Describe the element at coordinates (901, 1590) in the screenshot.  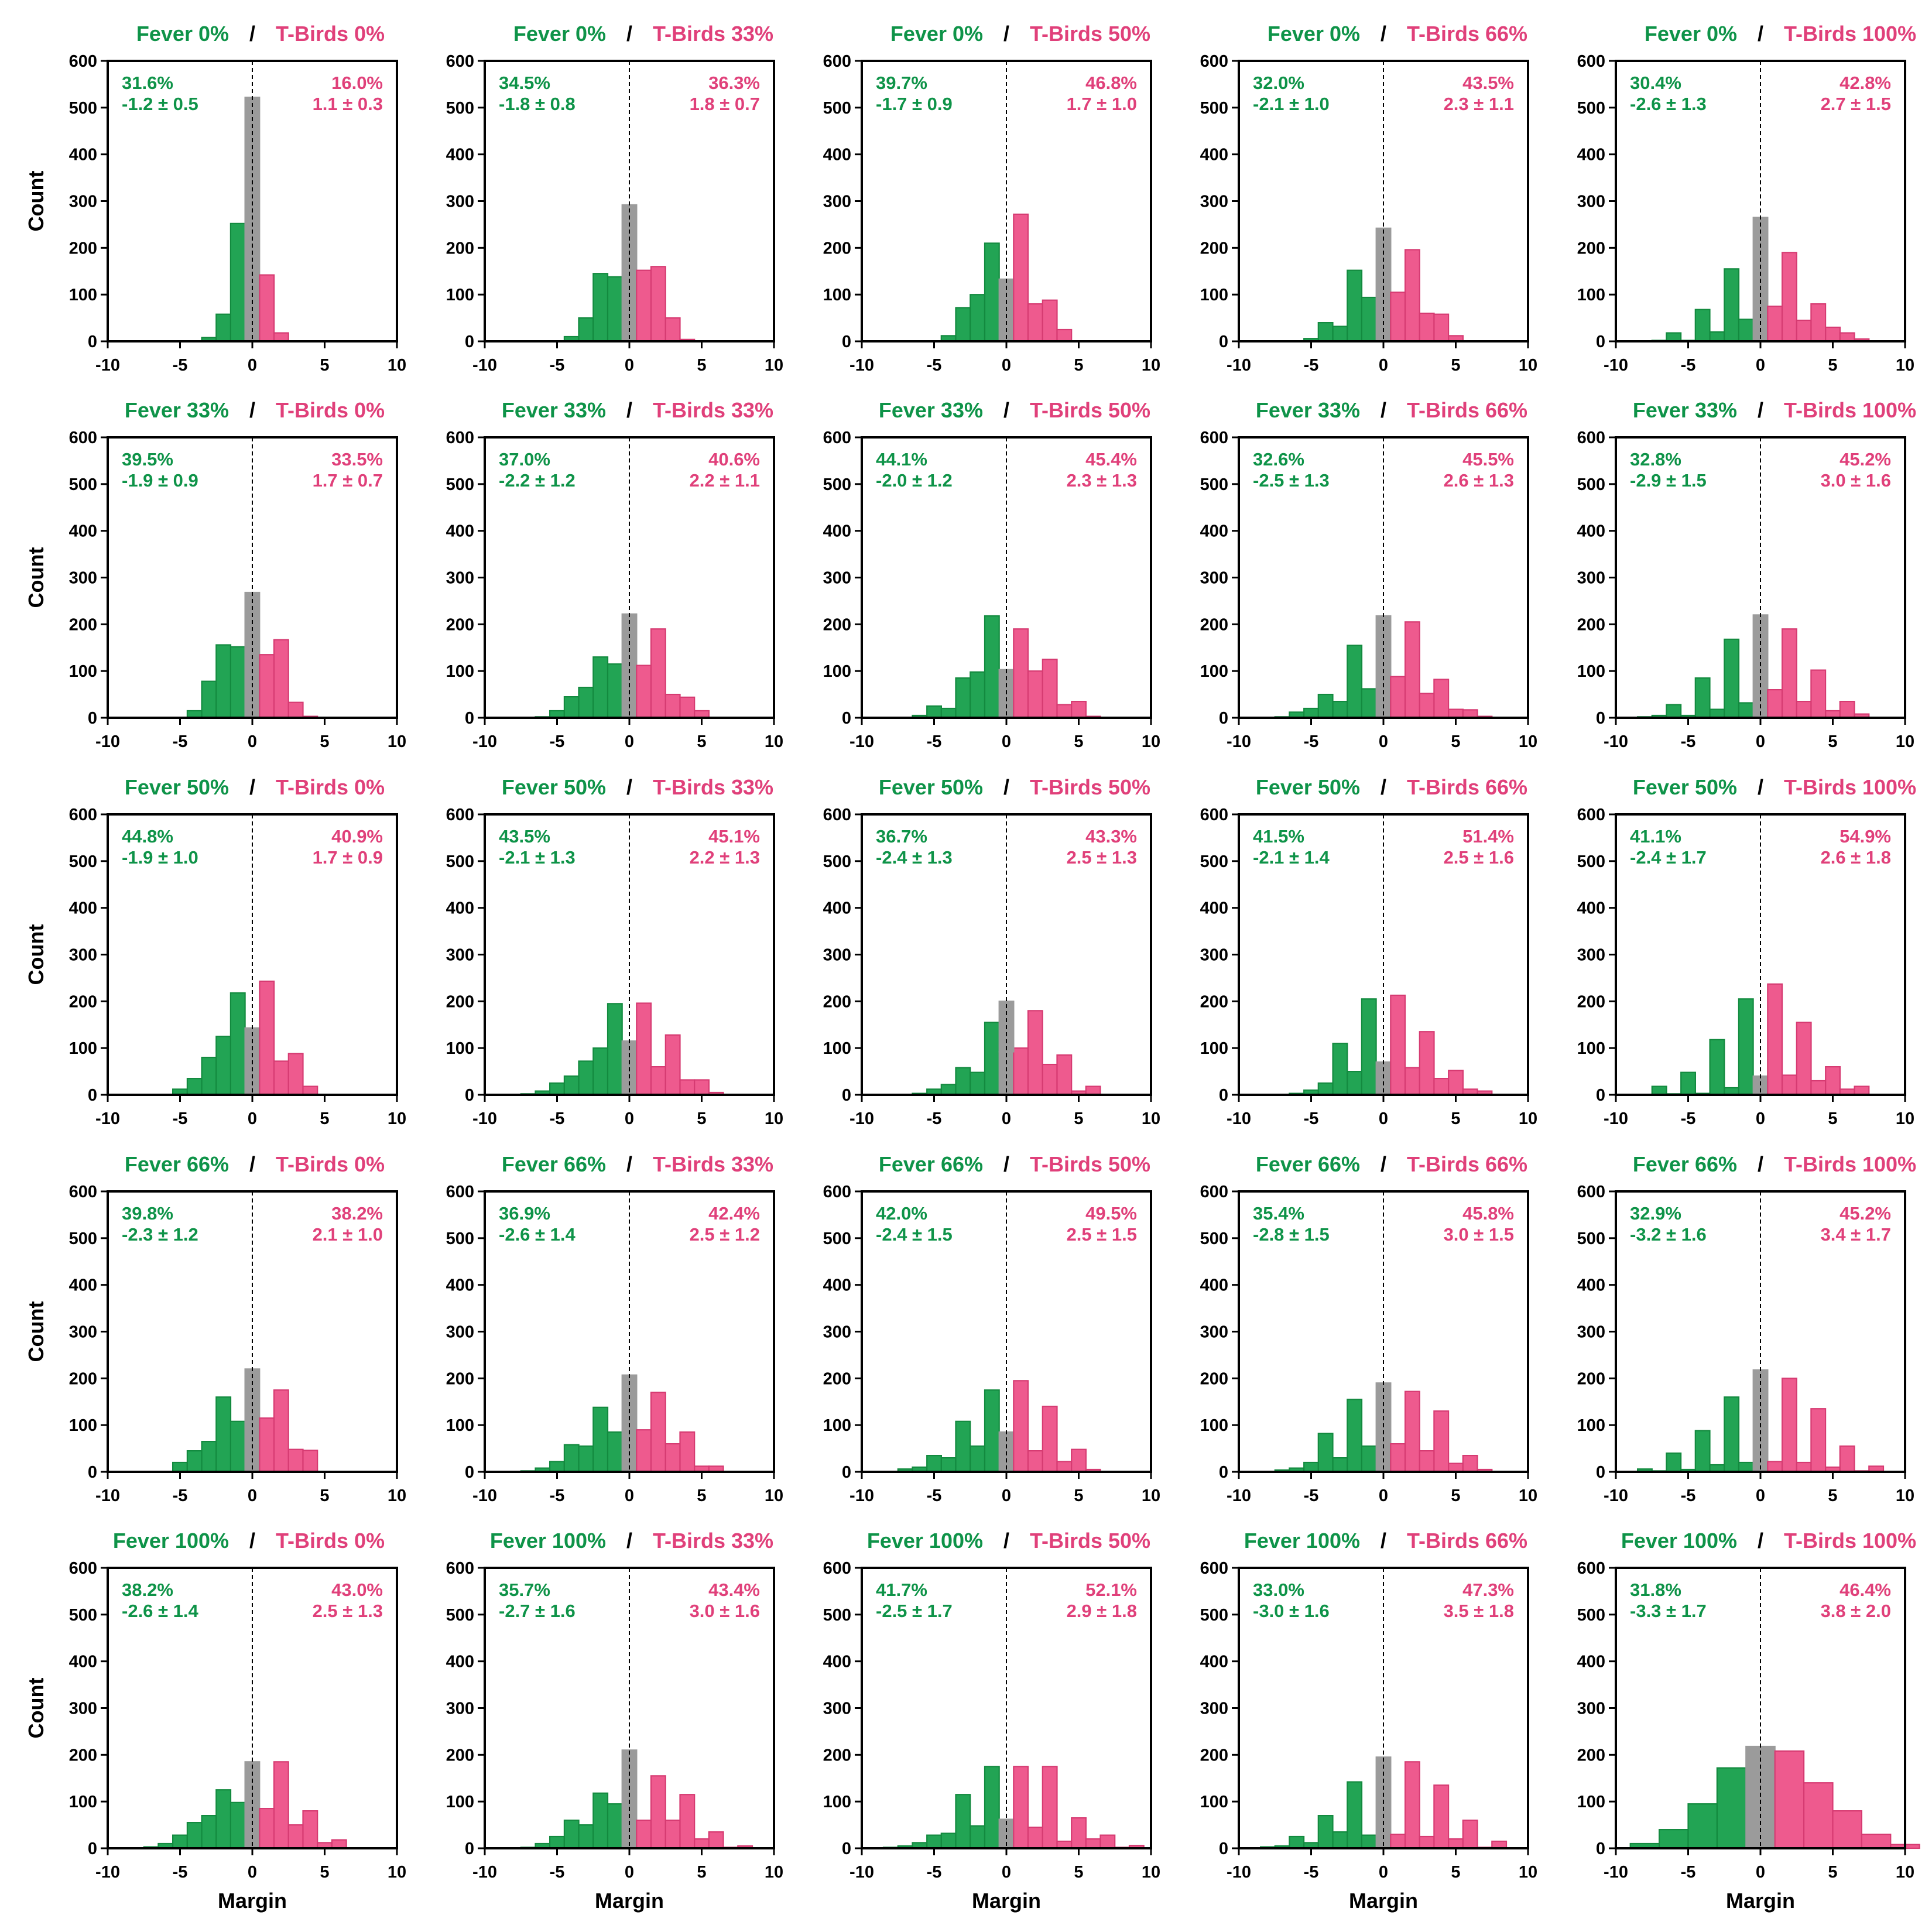
I see `fever-win-percent: 41.7%` at that location.